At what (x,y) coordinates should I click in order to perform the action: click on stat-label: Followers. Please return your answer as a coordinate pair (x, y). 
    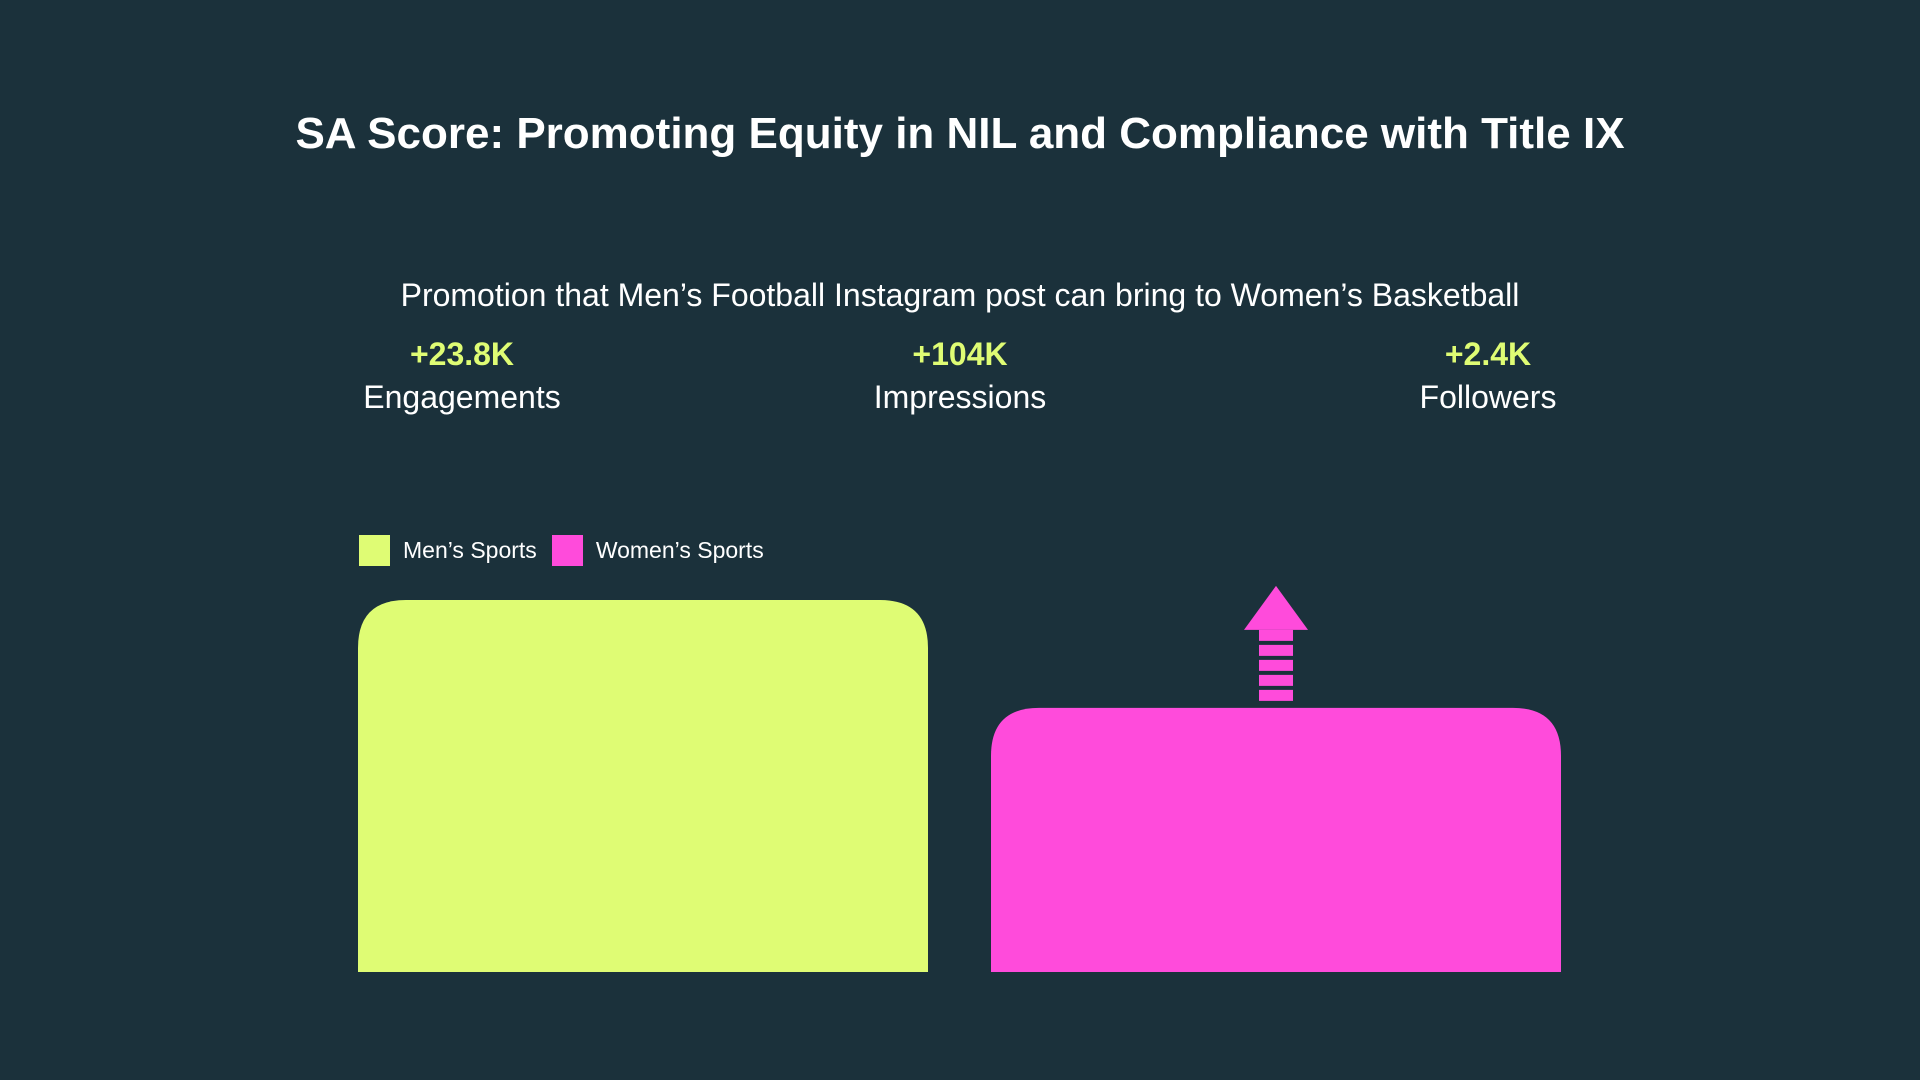
    Looking at the image, I should click on (1488, 397).